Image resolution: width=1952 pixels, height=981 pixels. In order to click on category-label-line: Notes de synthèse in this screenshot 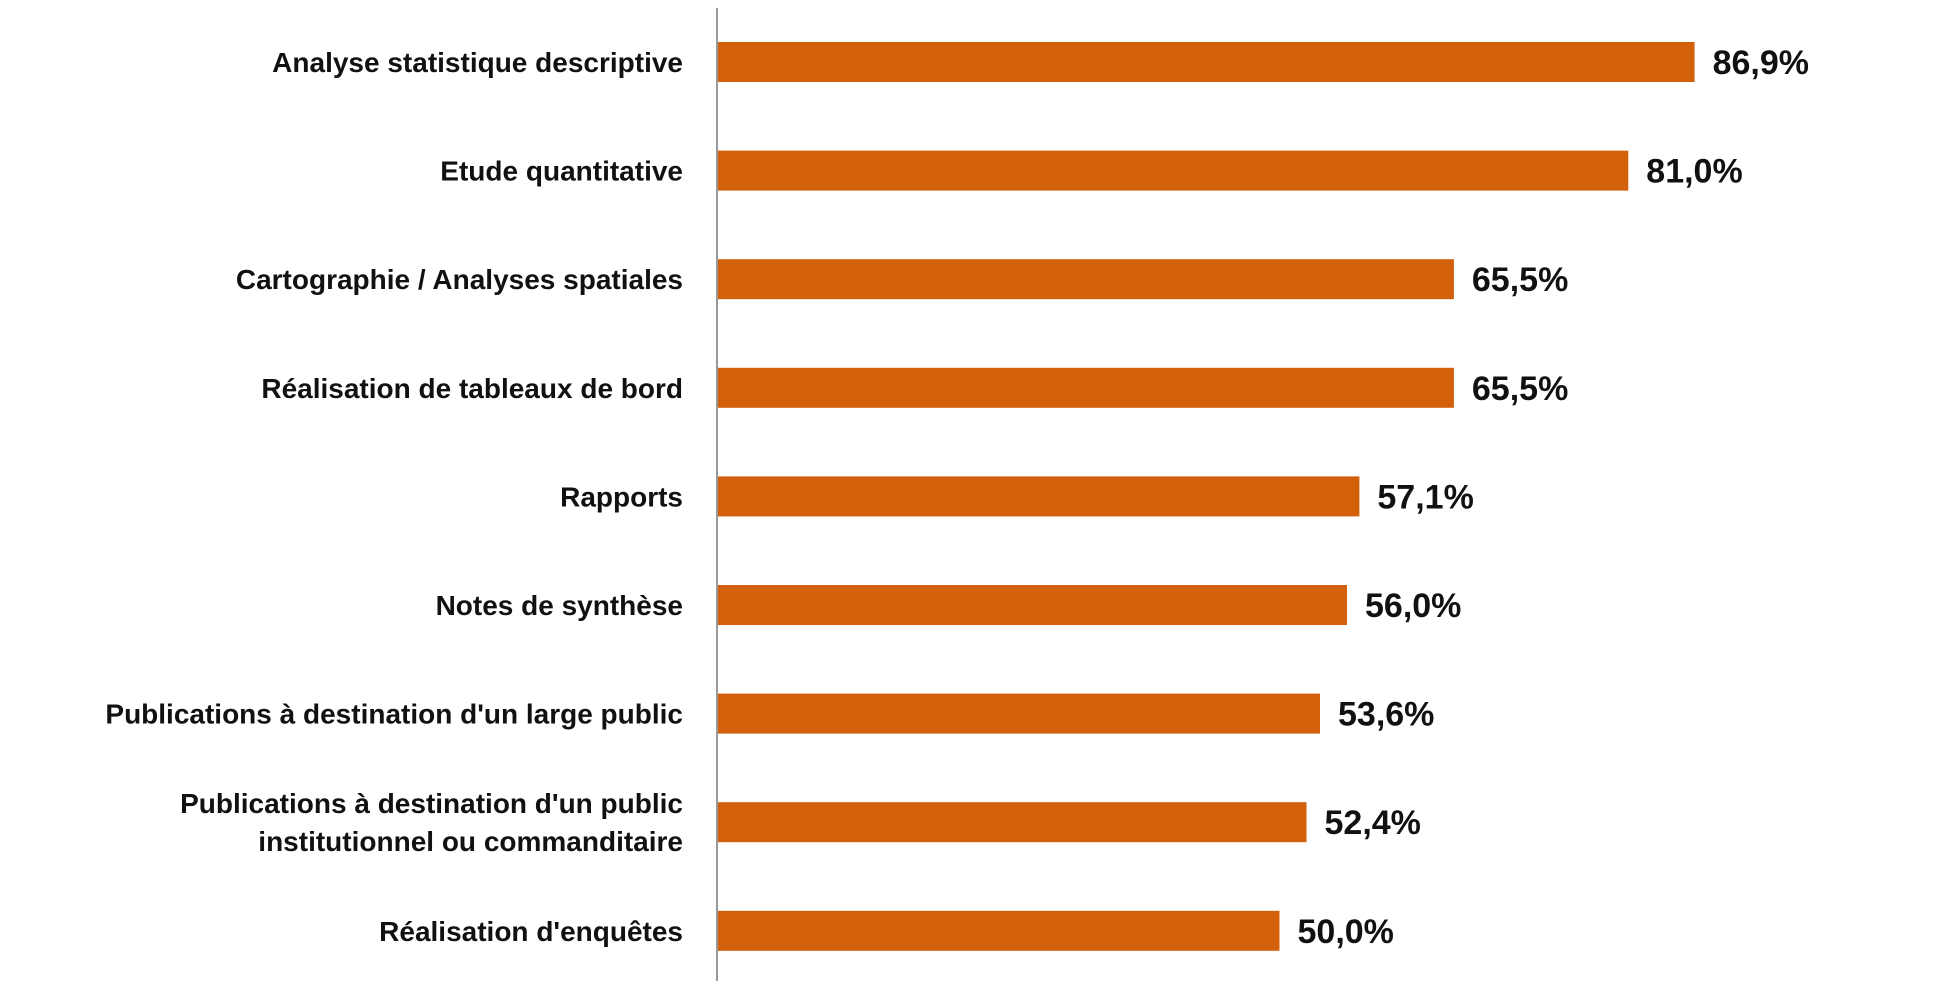, I will do `click(559, 605)`.